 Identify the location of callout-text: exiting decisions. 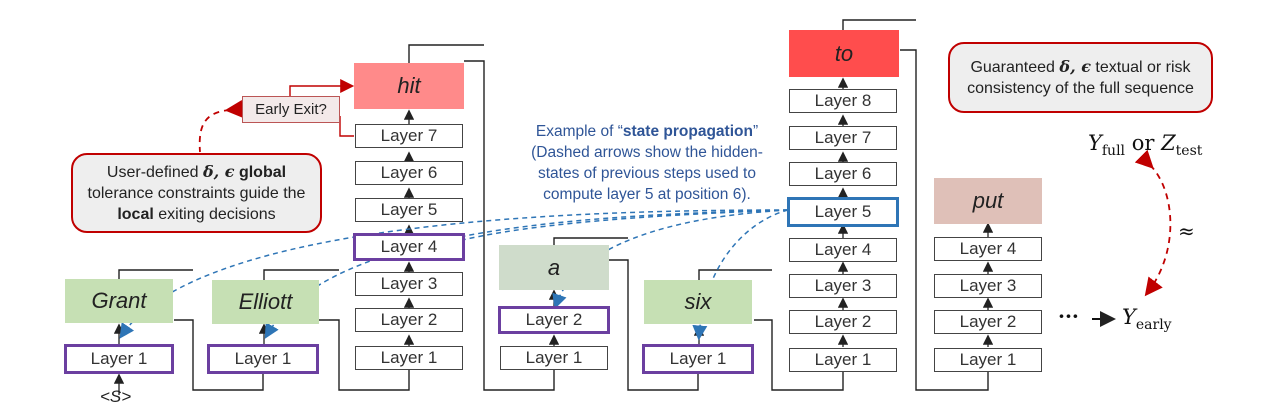
(214, 214).